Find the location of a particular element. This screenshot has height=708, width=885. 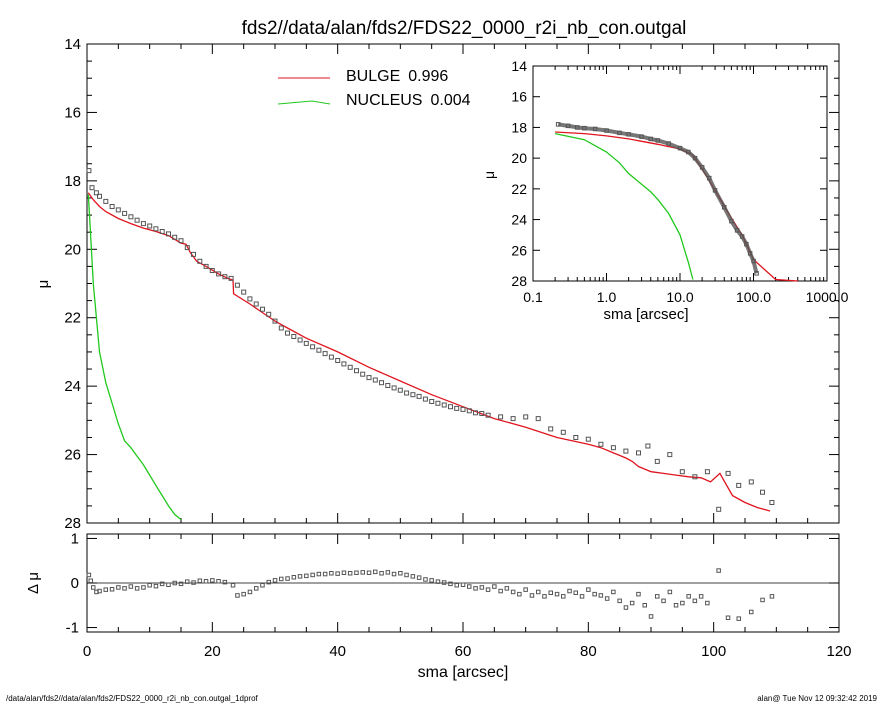

inset-series-nucleus-line is located at coordinates (624, 206).